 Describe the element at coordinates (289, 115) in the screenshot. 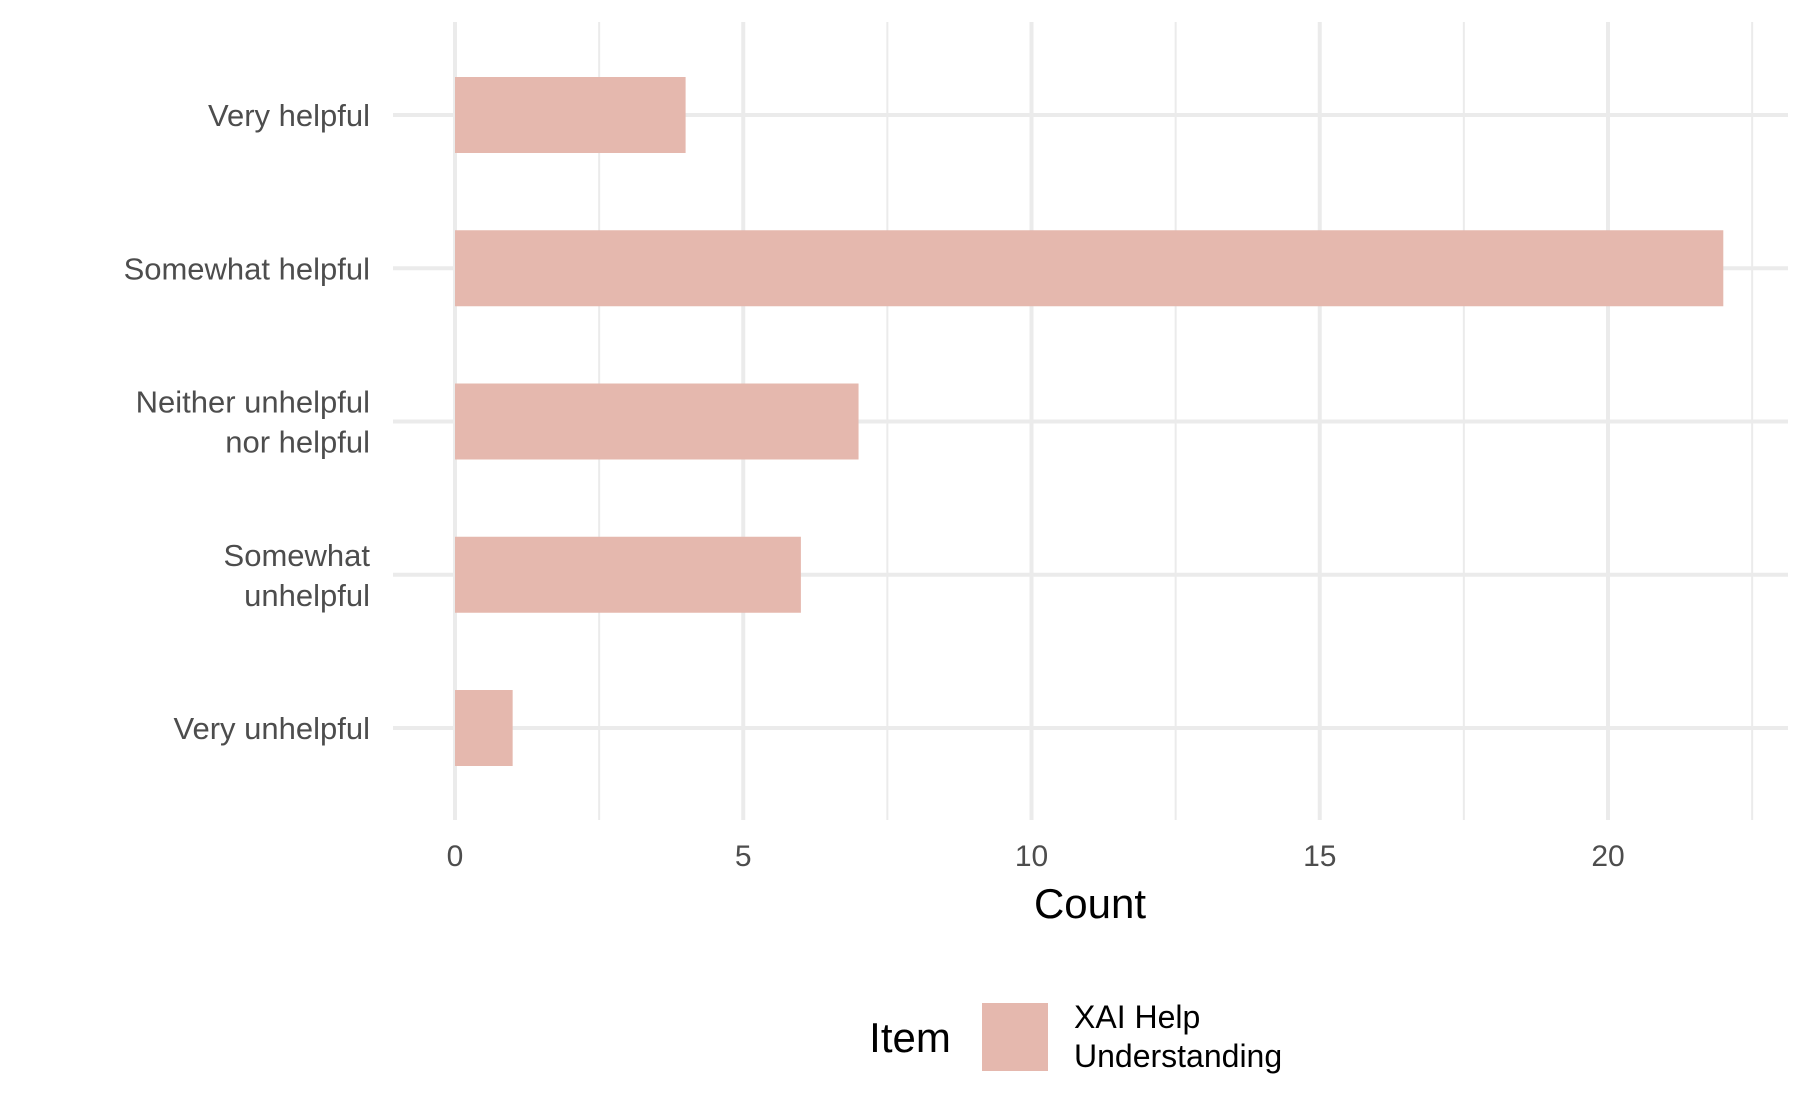

I see `category-label: Very helpful` at that location.